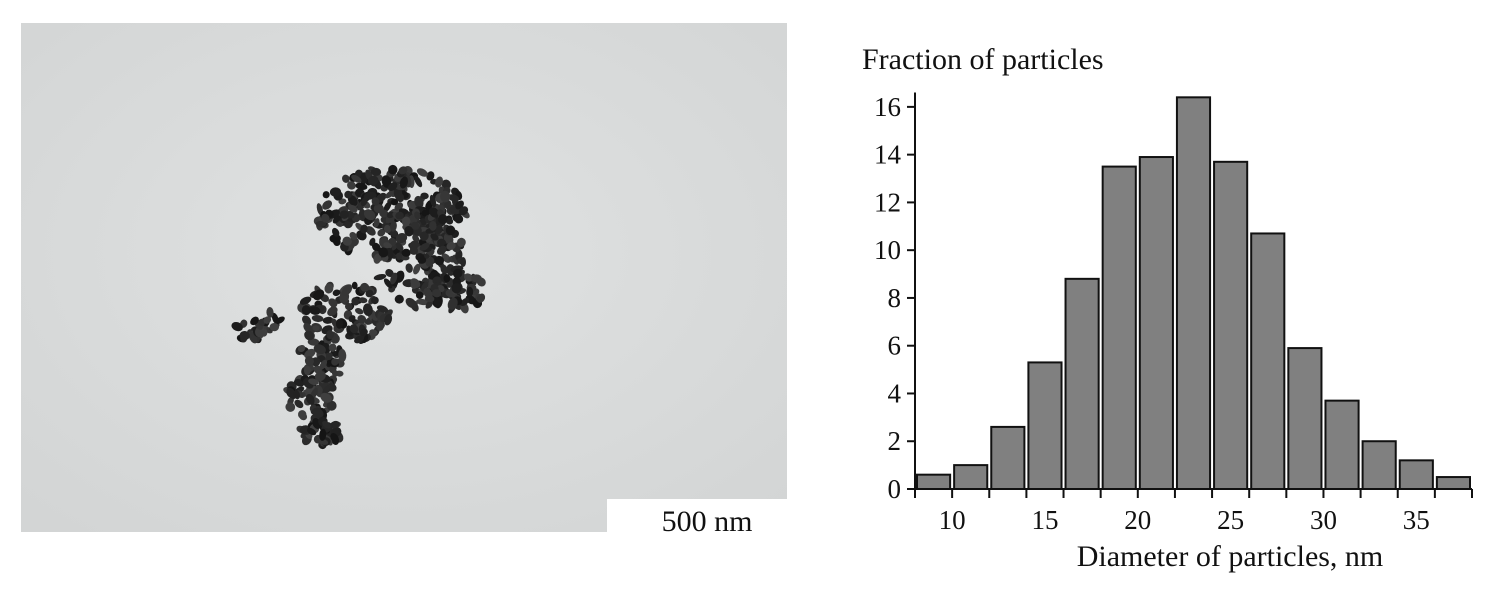 This screenshot has height=592, width=1502. I want to click on scale-bar: 500 nm, so click(697, 515).